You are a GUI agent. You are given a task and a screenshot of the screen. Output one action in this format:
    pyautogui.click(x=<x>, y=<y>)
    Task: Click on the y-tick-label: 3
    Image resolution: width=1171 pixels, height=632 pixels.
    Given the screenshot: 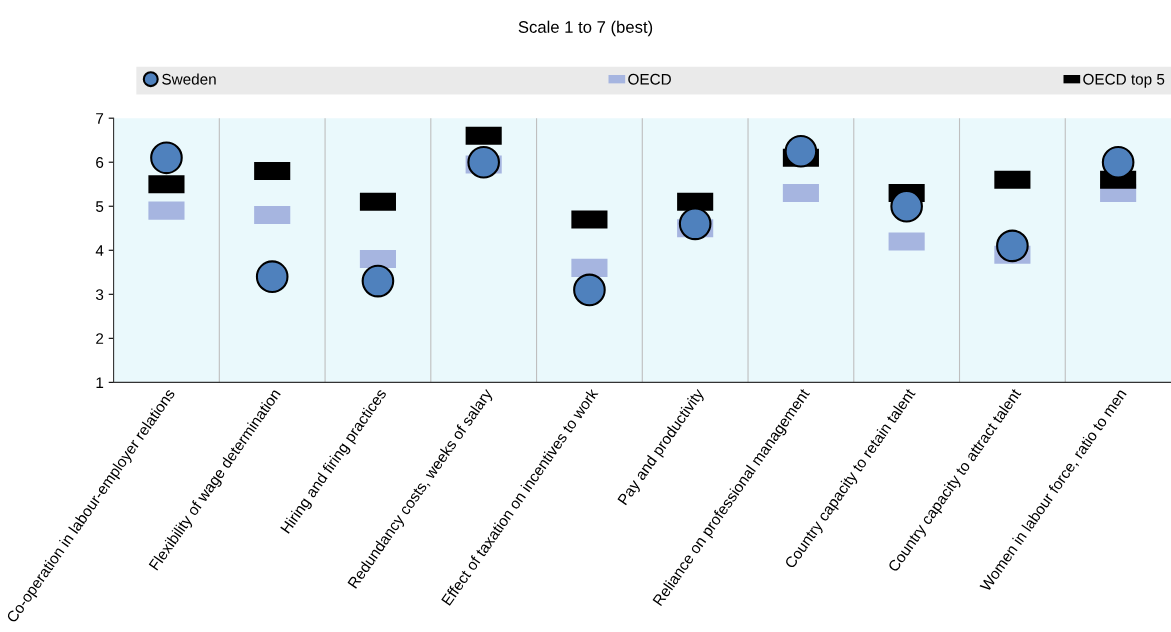 What is the action you would take?
    pyautogui.click(x=99, y=294)
    